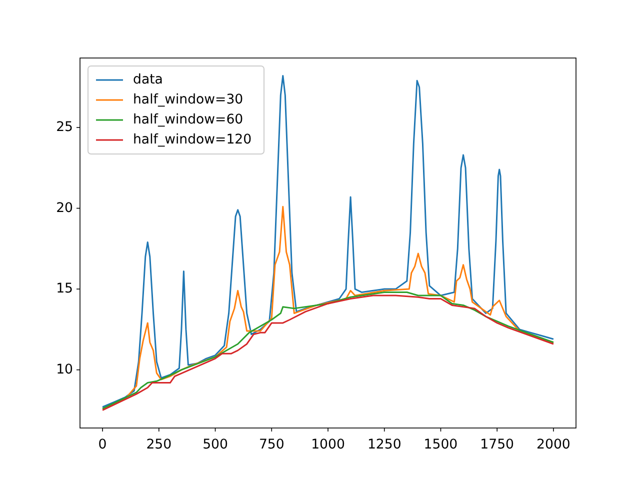 This screenshot has width=640, height=480. Describe the element at coordinates (215, 445) in the screenshot. I see `x-tick-label: 500` at that location.